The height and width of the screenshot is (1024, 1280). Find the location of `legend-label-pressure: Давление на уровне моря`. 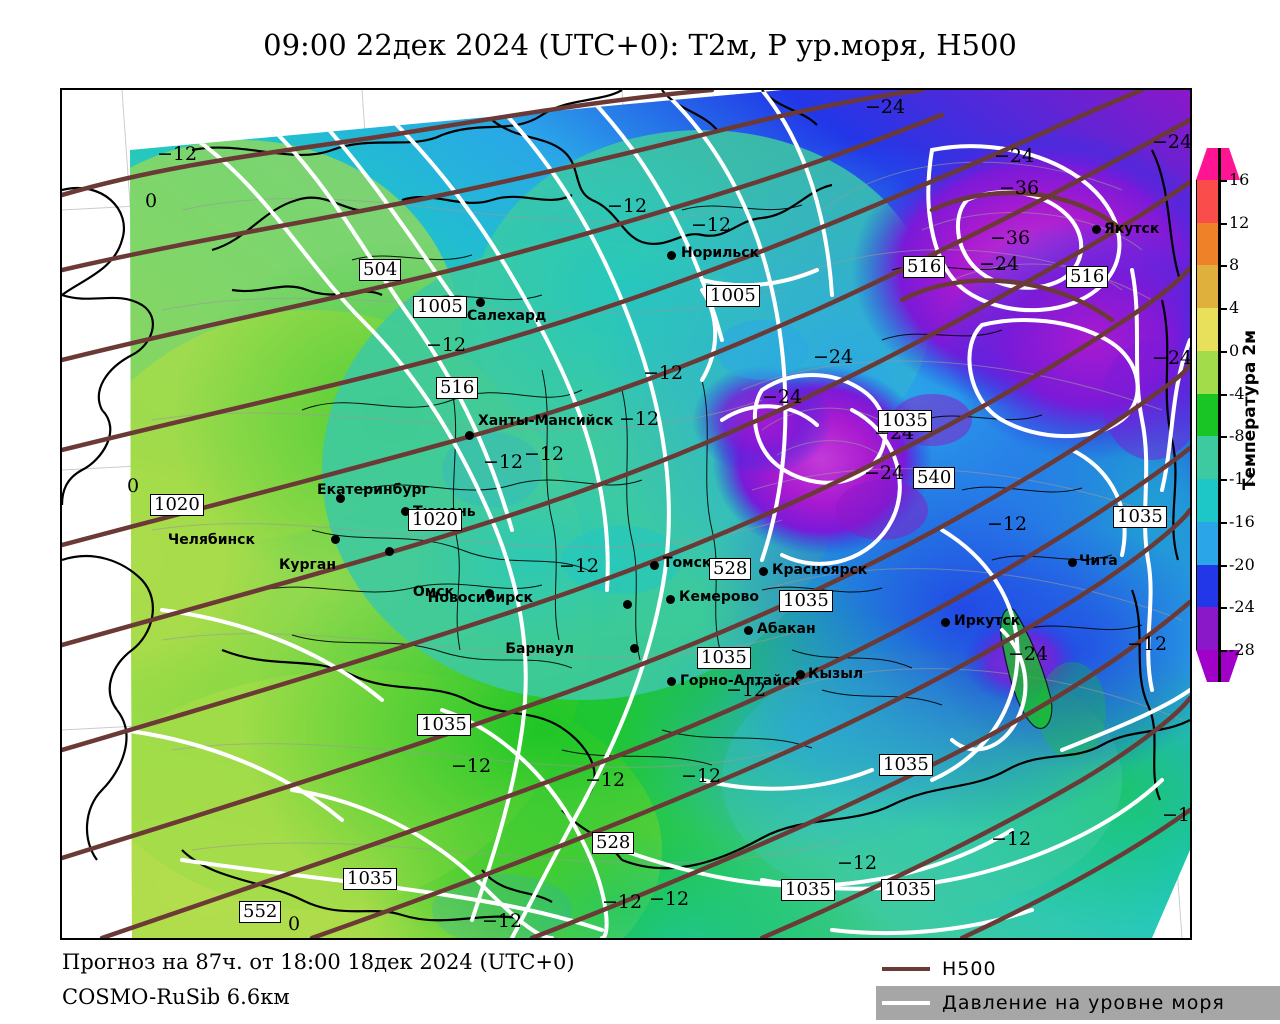

legend-label-pressure: Давление на уровне моря is located at coordinates (1083, 1003).